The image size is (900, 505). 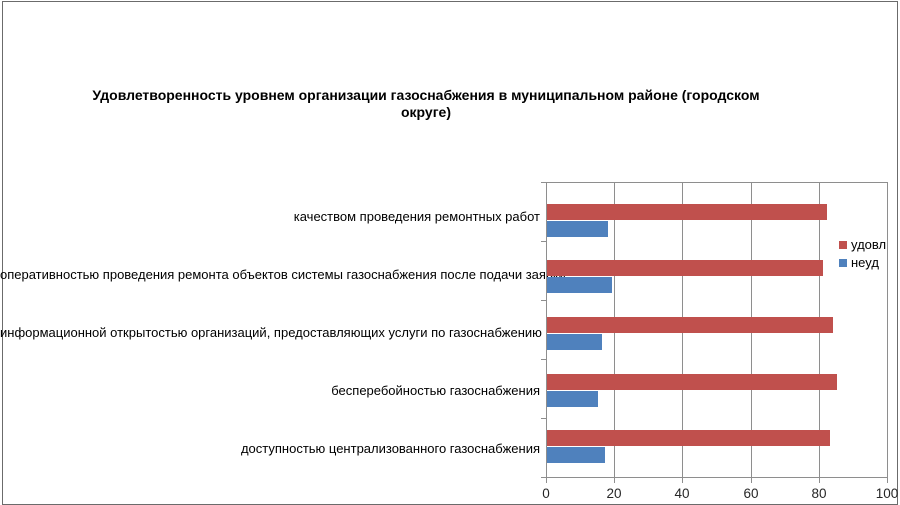 What do you see at coordinates (887, 493) in the screenshot?
I see `x-tick-label: 100` at bounding box center [887, 493].